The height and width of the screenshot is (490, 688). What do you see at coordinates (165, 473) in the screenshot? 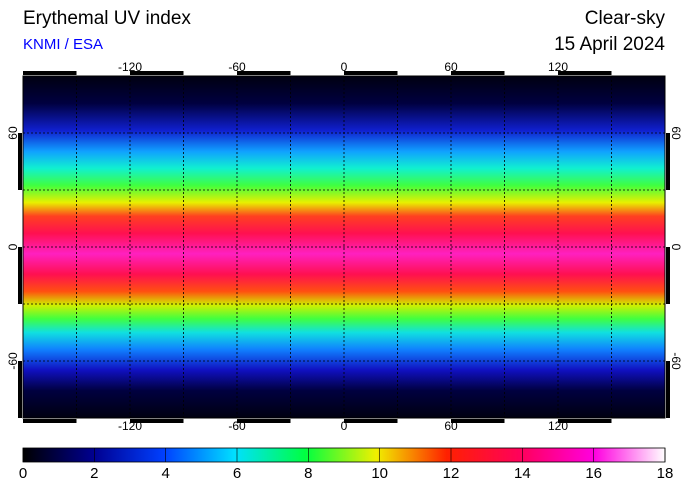
I see `colorbar-label: 4` at bounding box center [165, 473].